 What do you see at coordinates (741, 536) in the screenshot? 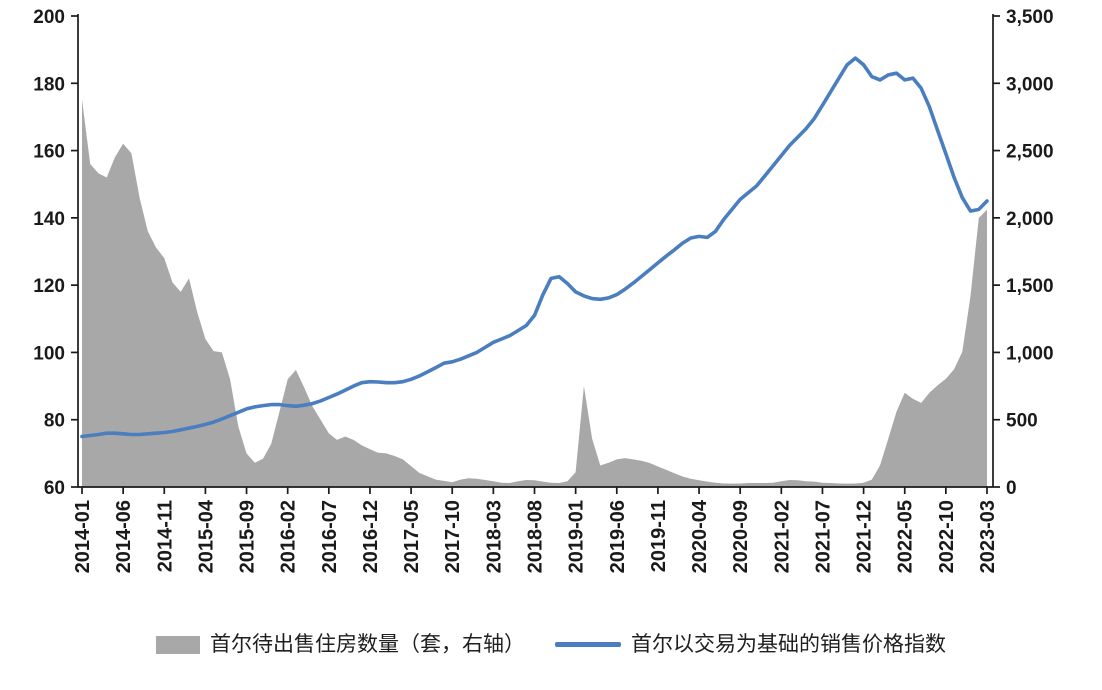
I see `x-axis-tick-label: 2020-09` at bounding box center [741, 536].